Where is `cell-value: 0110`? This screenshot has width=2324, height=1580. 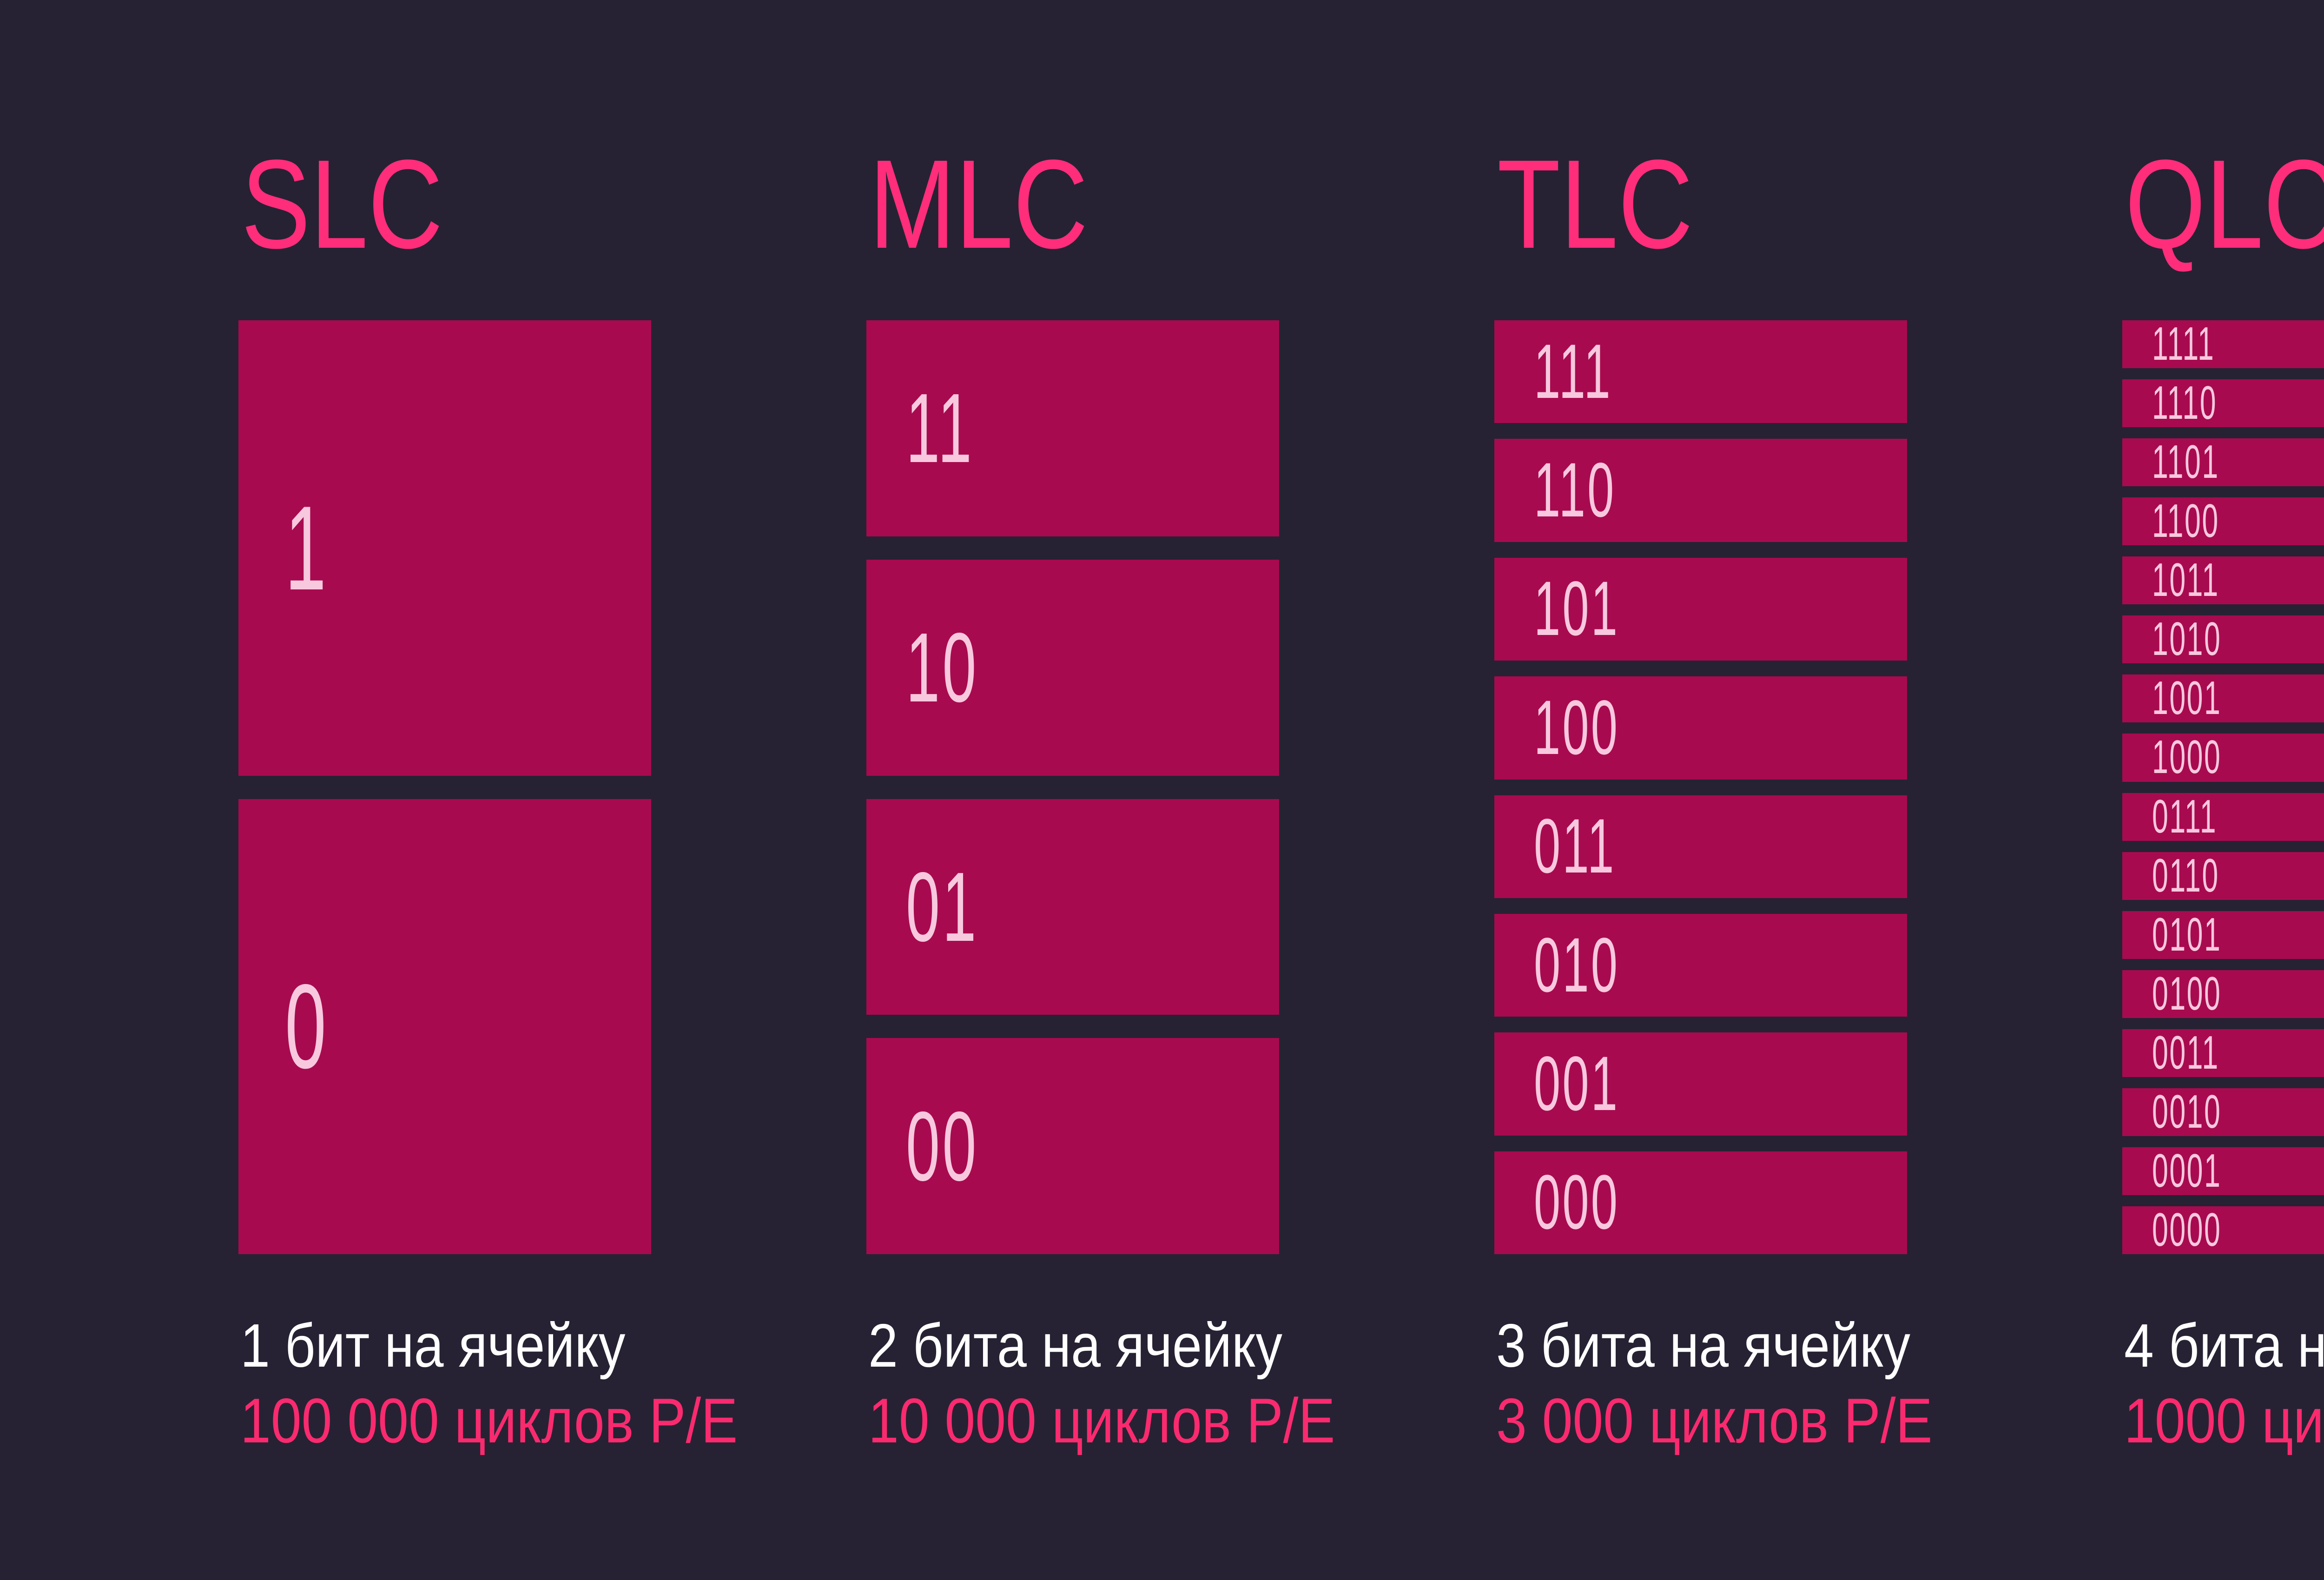
cell-value: 0110 is located at coordinates (2185, 875).